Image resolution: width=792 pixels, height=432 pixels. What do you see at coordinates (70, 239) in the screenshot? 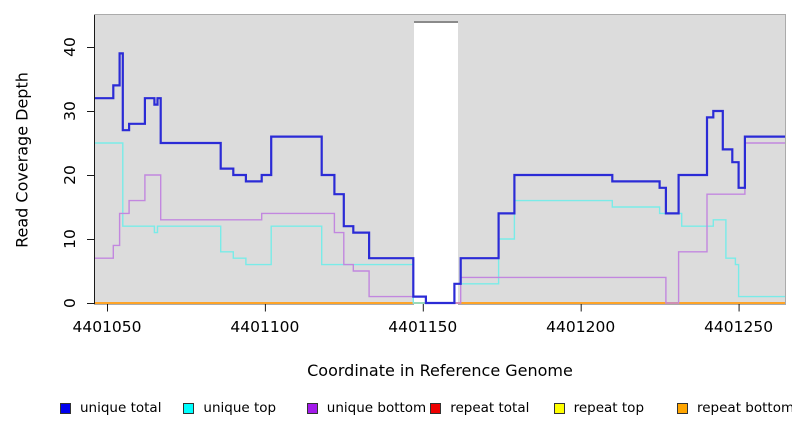
I see `y-tick-label: 10` at bounding box center [70, 239].